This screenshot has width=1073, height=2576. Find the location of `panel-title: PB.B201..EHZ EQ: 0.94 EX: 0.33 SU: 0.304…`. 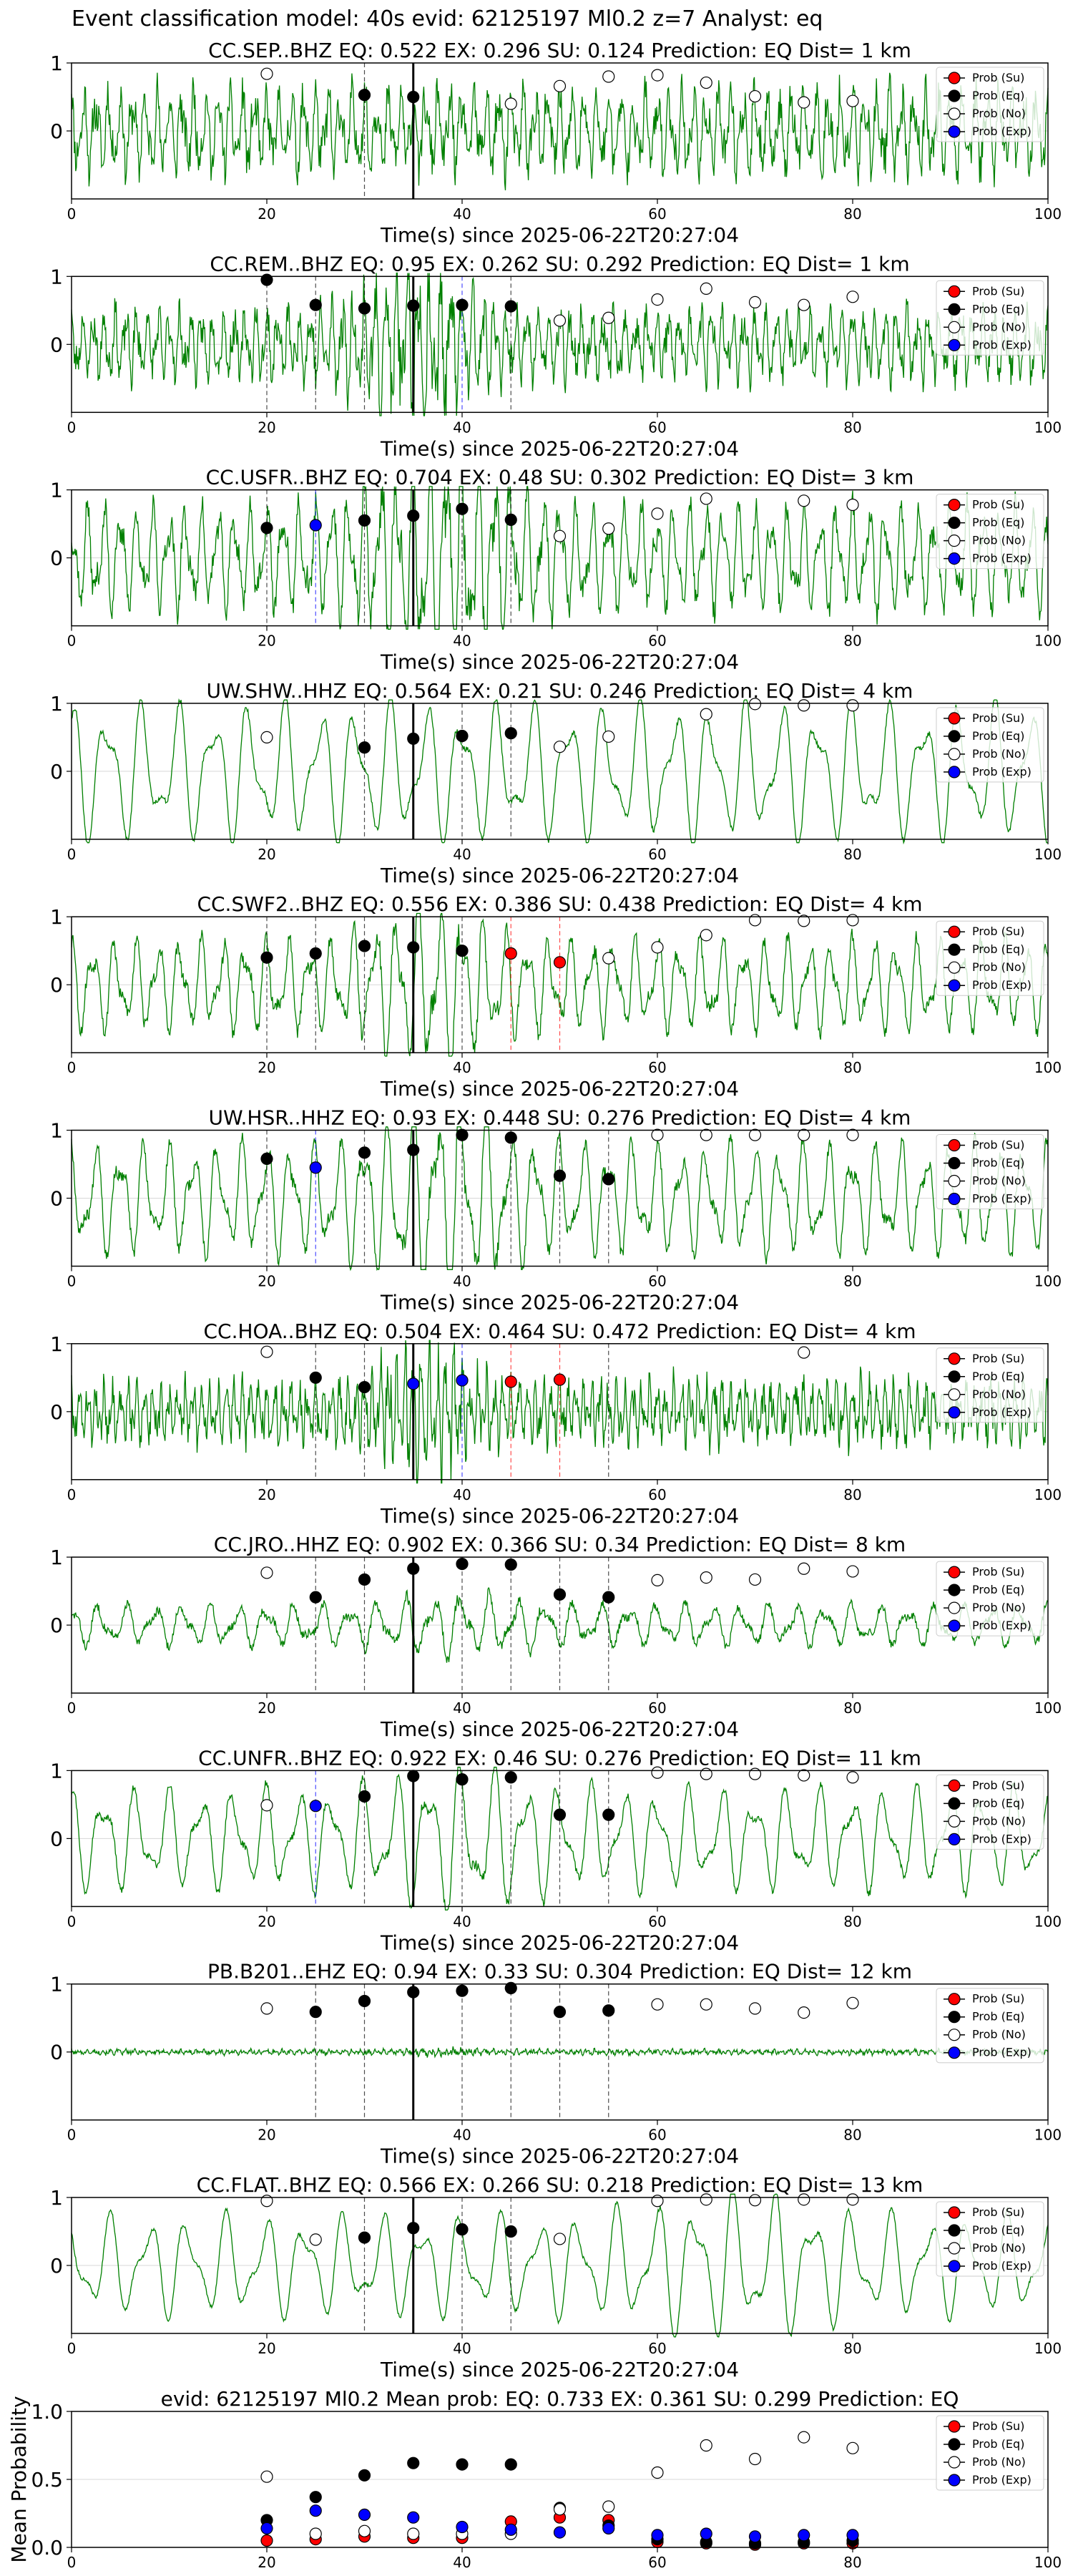

panel-title: PB.B201..EHZ EQ: 0.94 EX: 0.33 SU: 0.304… is located at coordinates (559, 1972).